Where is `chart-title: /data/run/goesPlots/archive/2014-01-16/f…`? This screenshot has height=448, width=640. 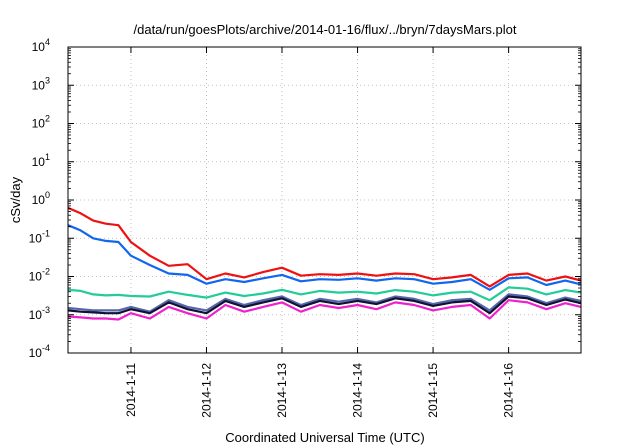
chart-title: /data/run/goesPlots/archive/2014-01-16/f… is located at coordinates (325, 29).